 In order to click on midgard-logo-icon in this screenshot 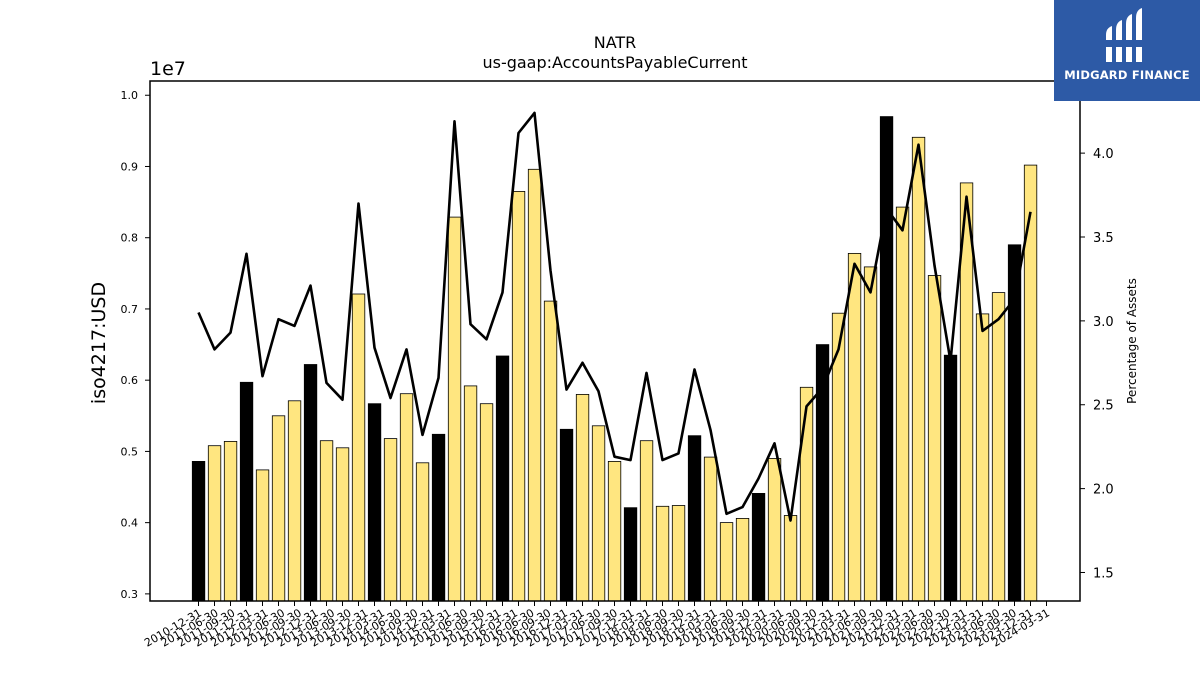, I will do `click(1124, 35)`.